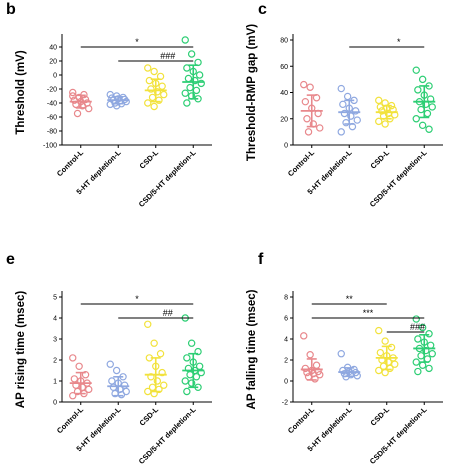  I want to click on y-tick-label: -20, so click(52, 90).